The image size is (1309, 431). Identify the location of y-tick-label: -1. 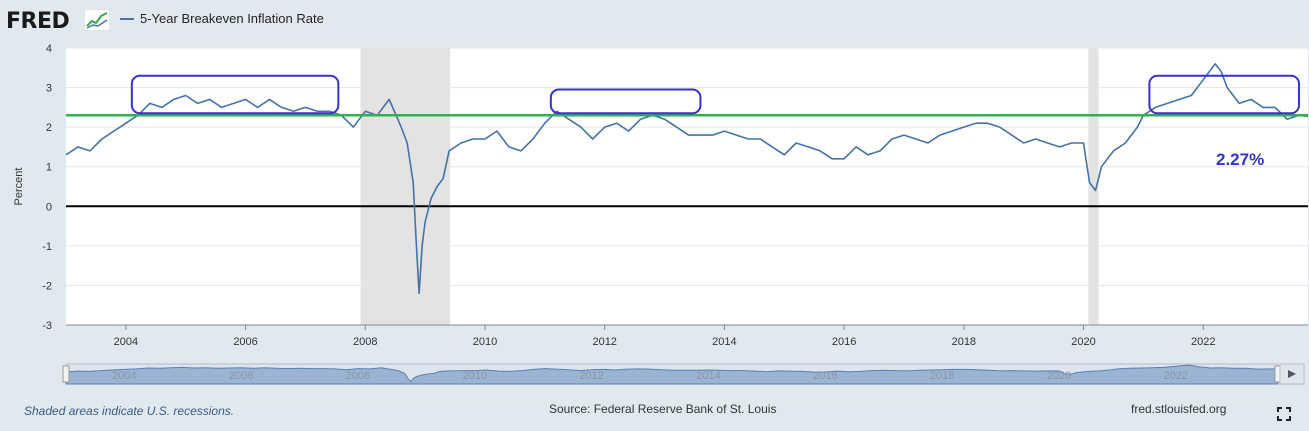
(47, 247).